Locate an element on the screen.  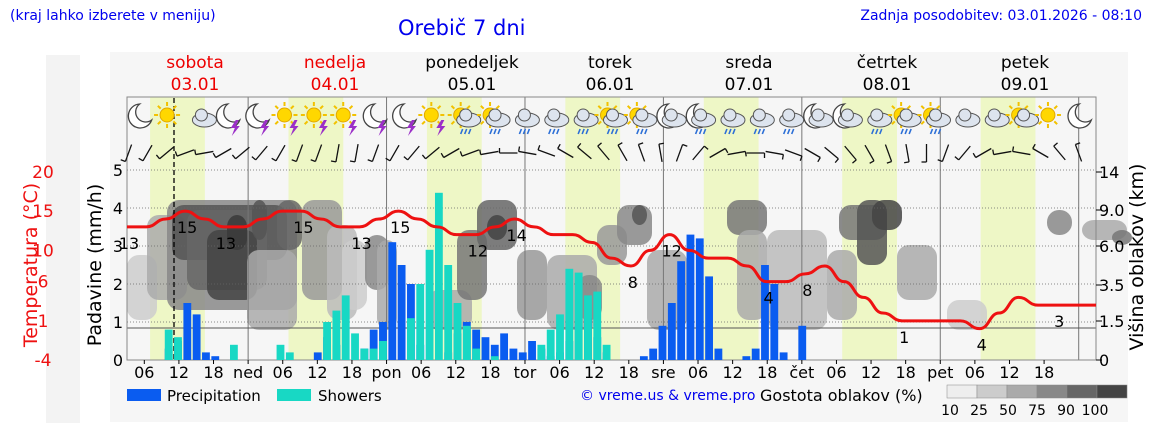
x-tick-label: 06 is located at coordinates (836, 372).